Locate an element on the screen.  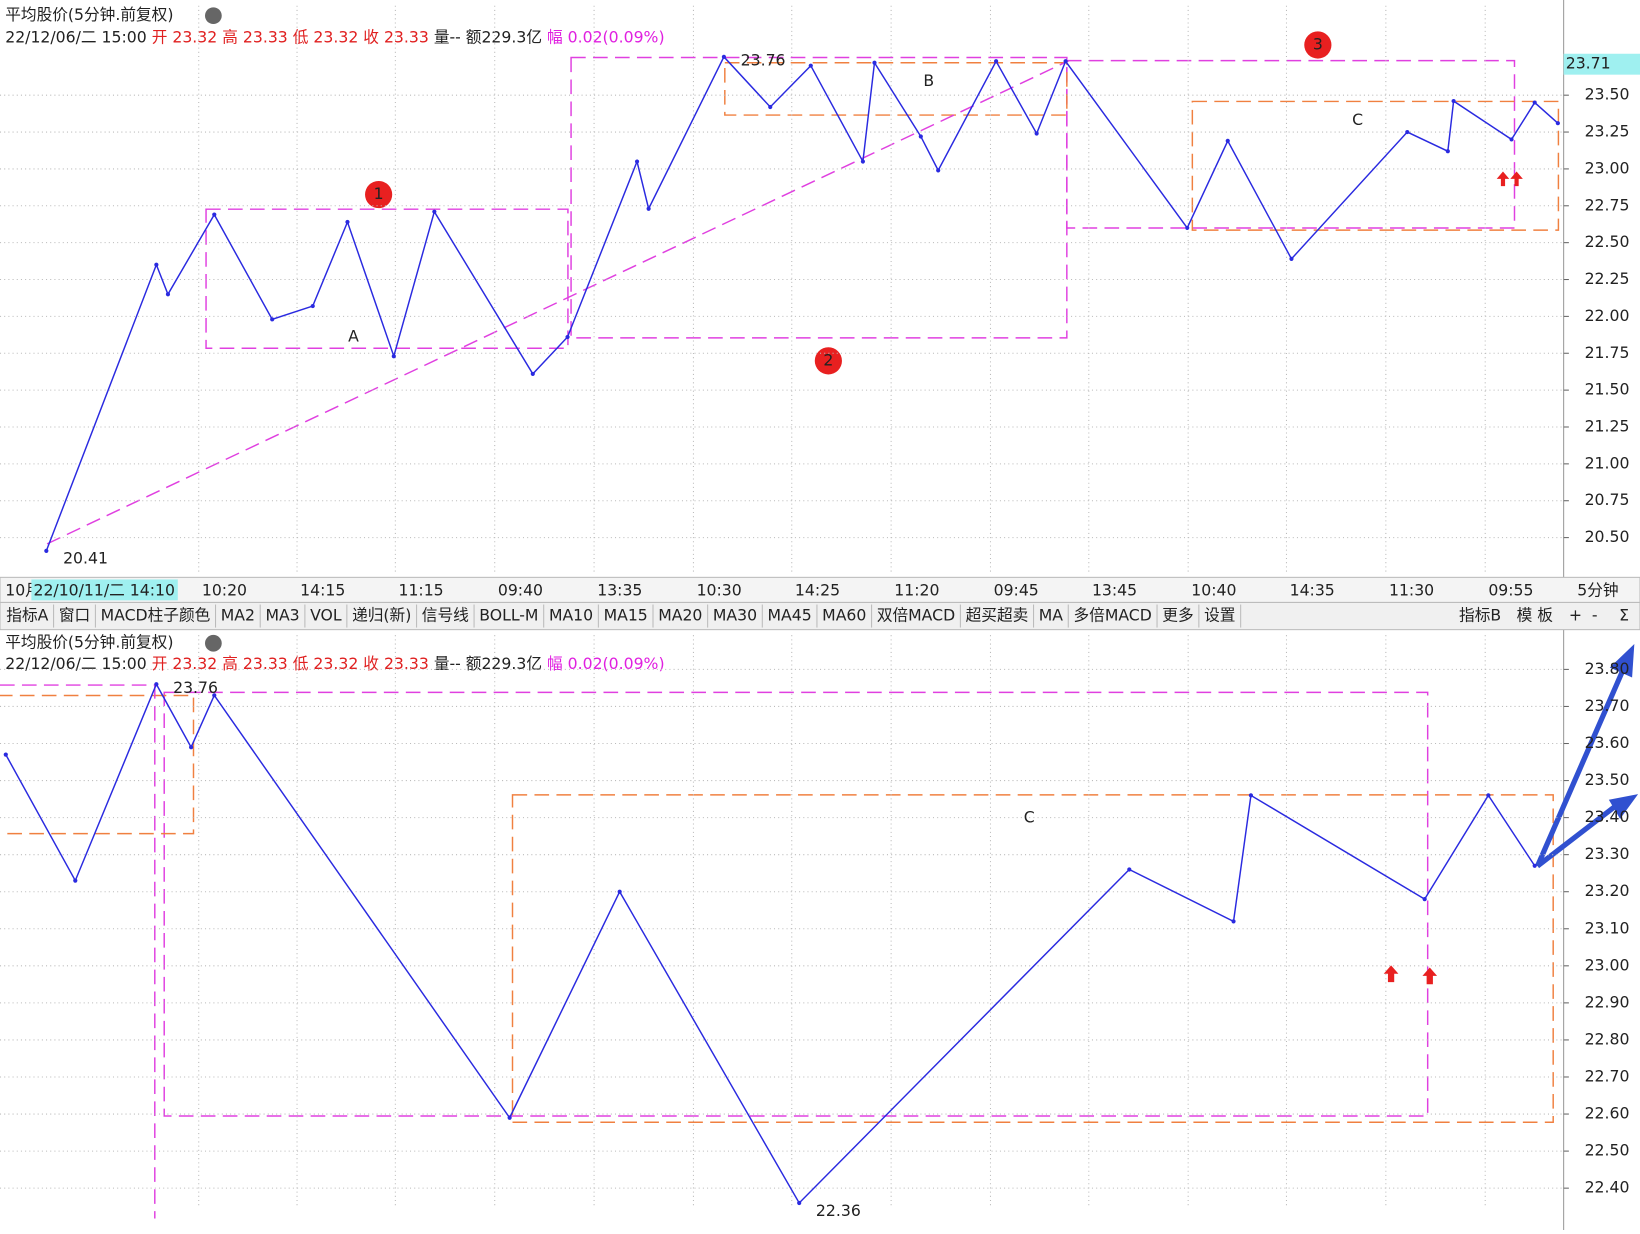
toolbar-button: 指标A is located at coordinates (27, 615).